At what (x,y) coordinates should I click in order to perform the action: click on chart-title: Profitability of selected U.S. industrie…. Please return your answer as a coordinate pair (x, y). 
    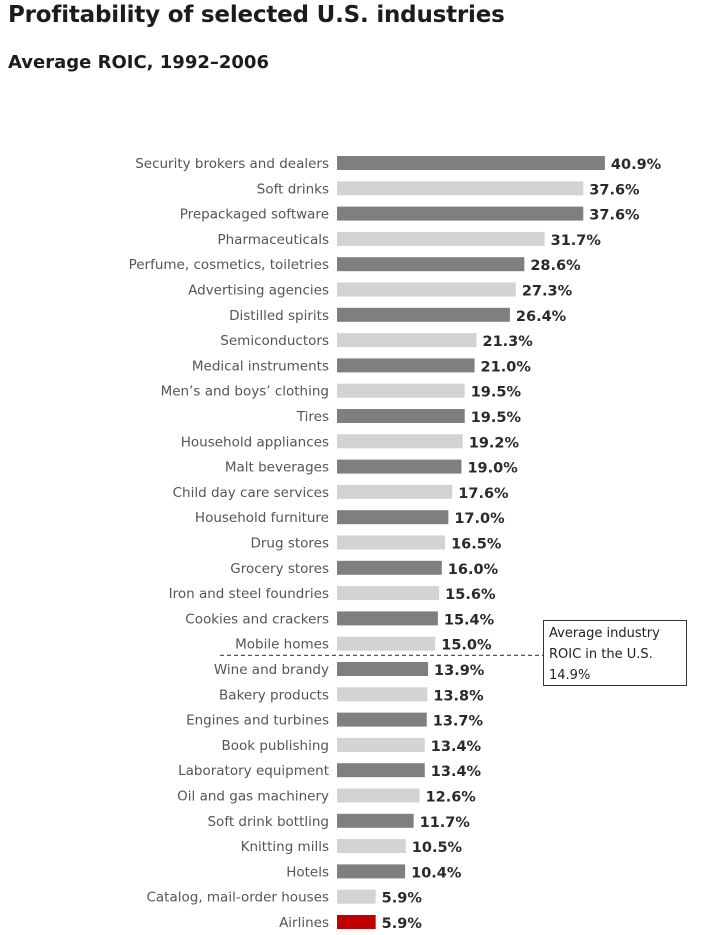
    Looking at the image, I should click on (256, 15).